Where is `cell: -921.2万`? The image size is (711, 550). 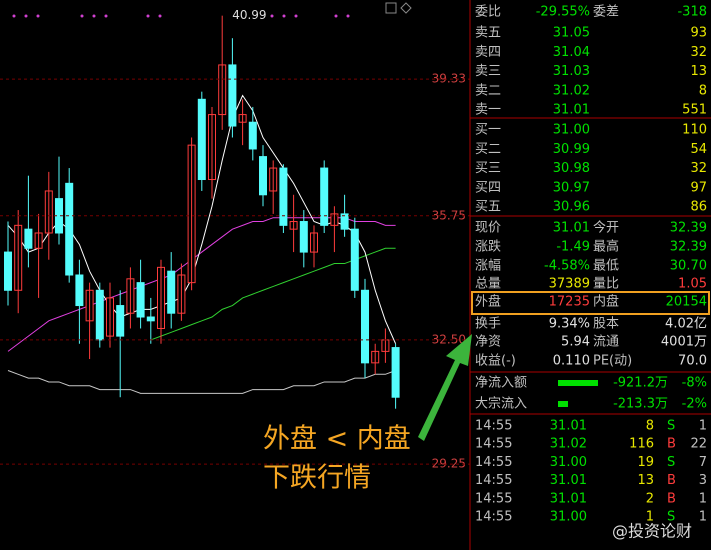
cell: -921.2万 is located at coordinates (640, 383).